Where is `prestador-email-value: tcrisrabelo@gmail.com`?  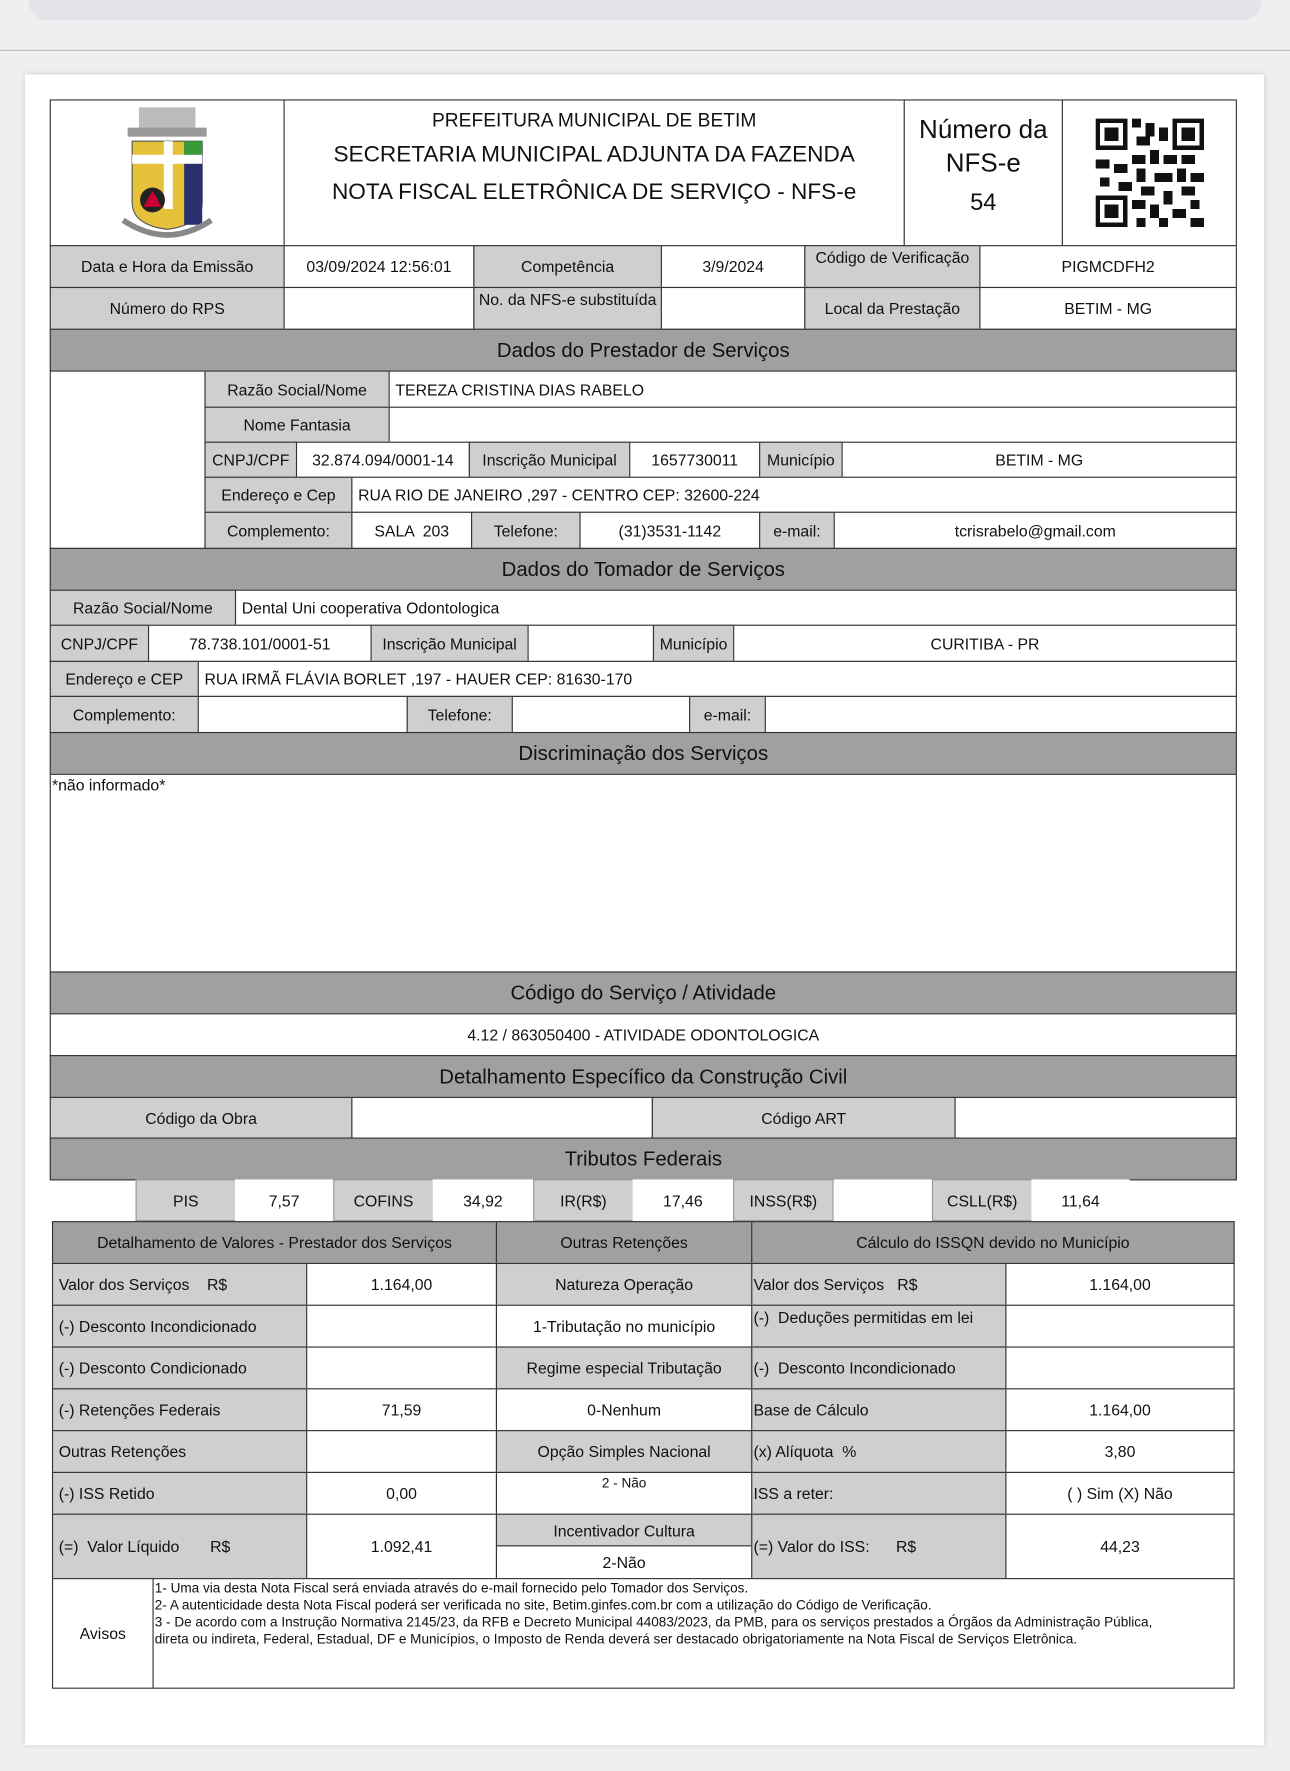 prestador-email-value: tcrisrabelo@gmail.com is located at coordinates (1035, 530).